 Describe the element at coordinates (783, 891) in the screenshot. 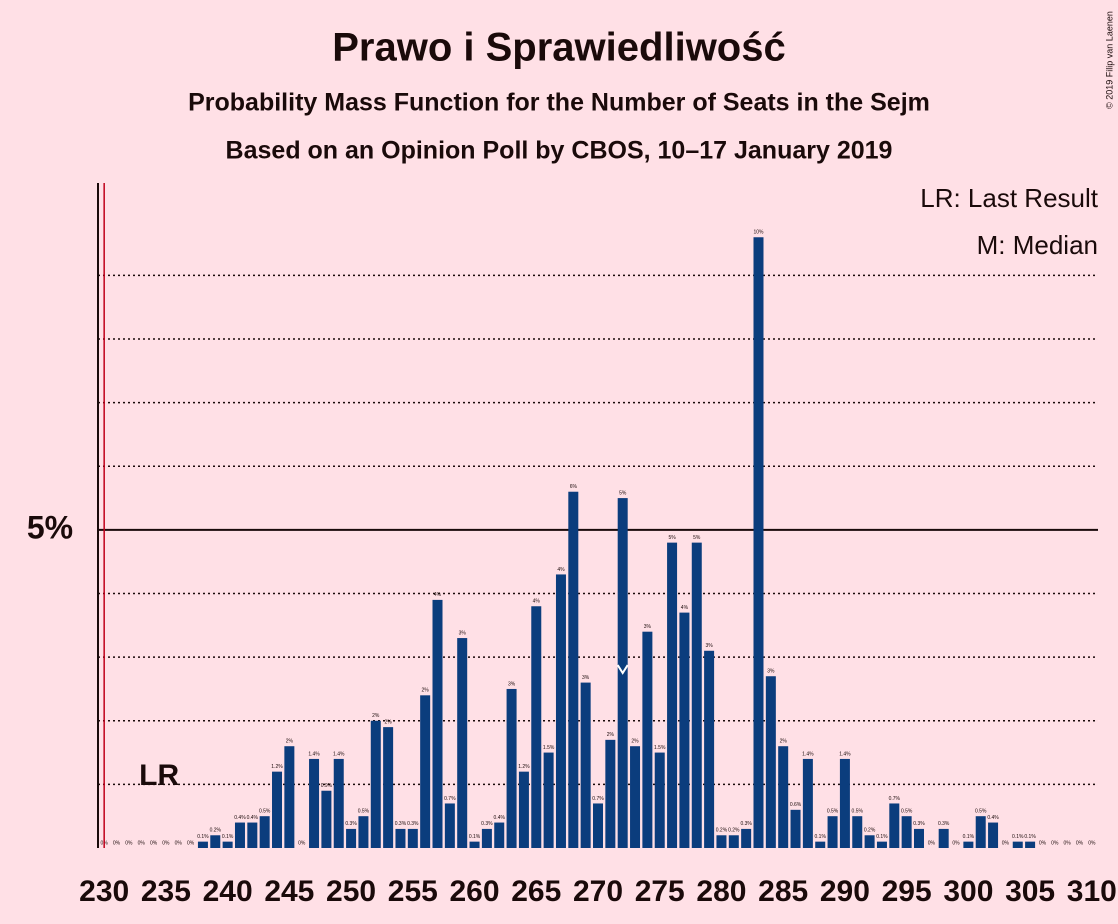

I see `x-tick-label: 285` at that location.